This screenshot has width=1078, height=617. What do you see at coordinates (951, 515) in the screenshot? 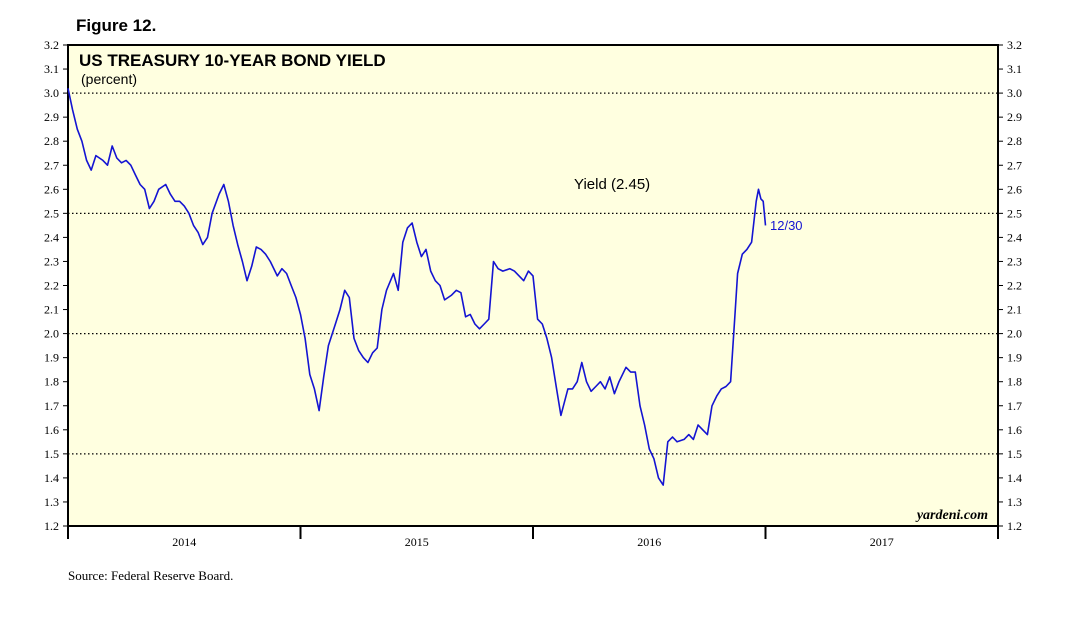
I see `brand-watermark: yardeni.com` at bounding box center [951, 515].